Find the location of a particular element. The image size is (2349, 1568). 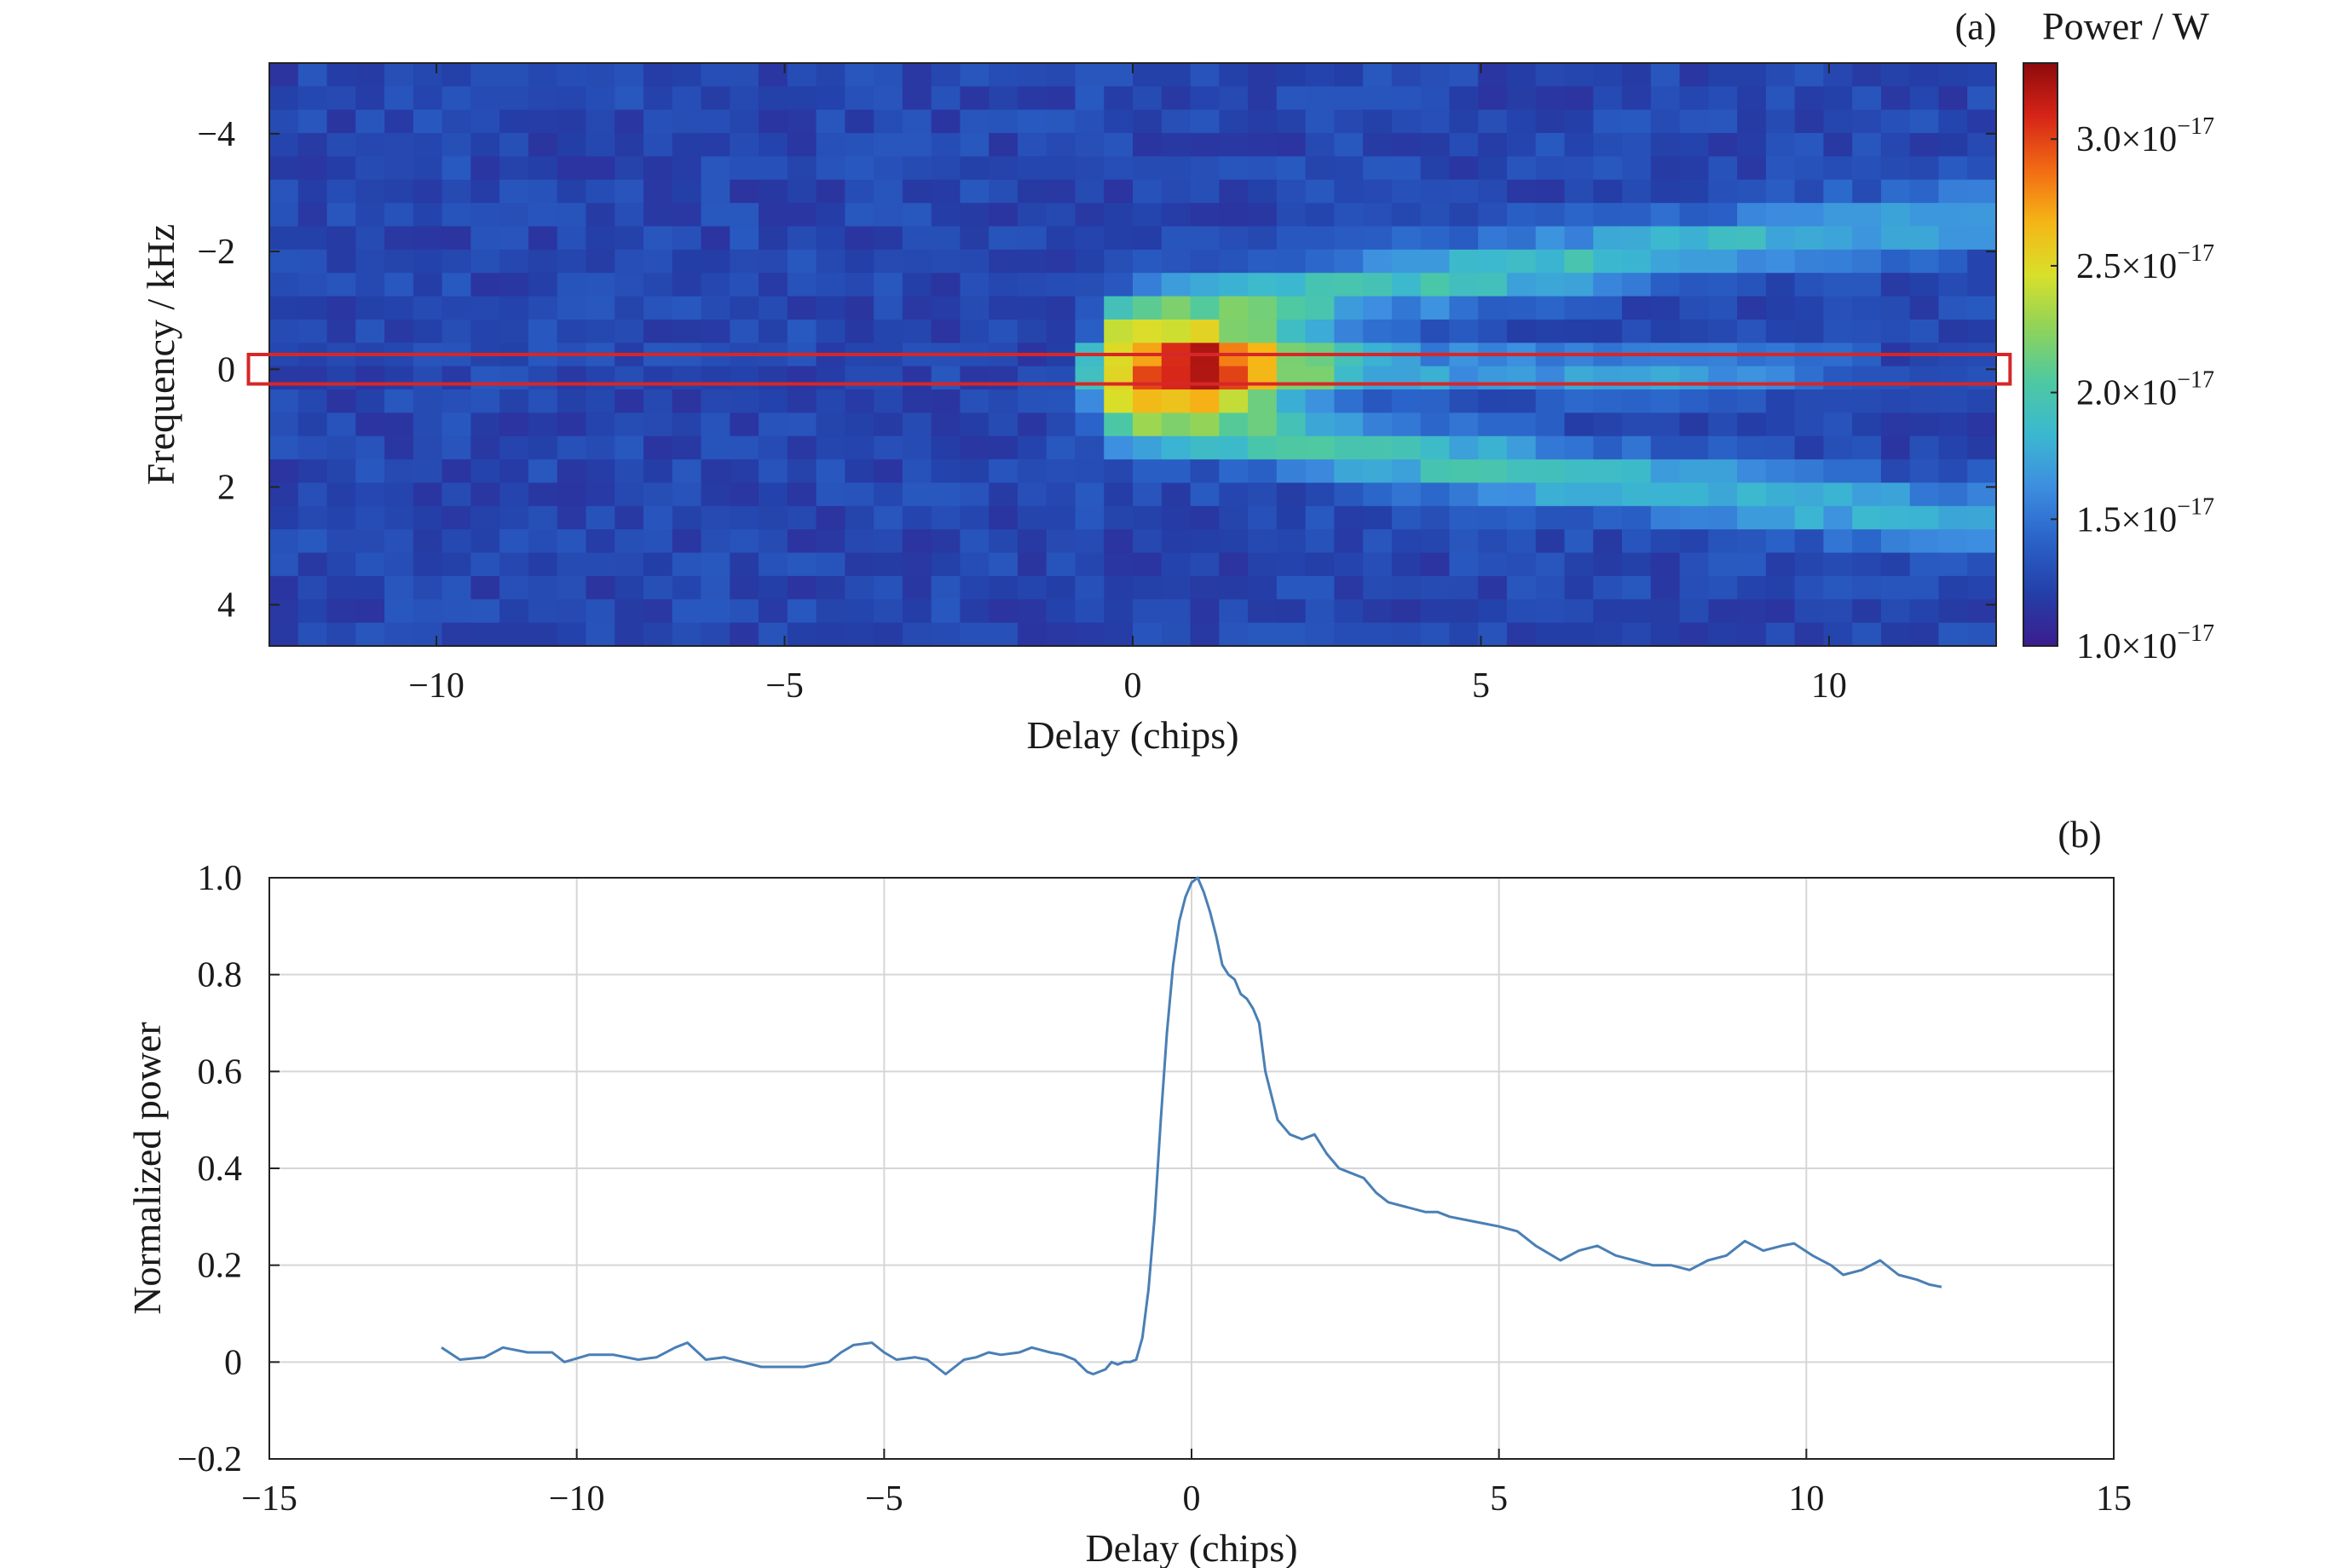

colorbar-tick-label: 1.0×10⁻¹⁷ is located at coordinates (2145, 643).